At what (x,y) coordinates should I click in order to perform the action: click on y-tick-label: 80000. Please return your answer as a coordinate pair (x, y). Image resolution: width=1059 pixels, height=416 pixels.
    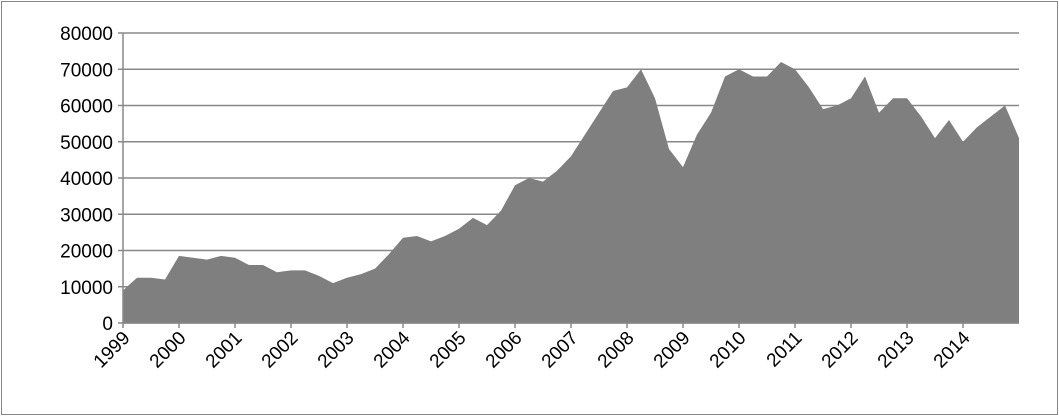
    Looking at the image, I should click on (86, 34).